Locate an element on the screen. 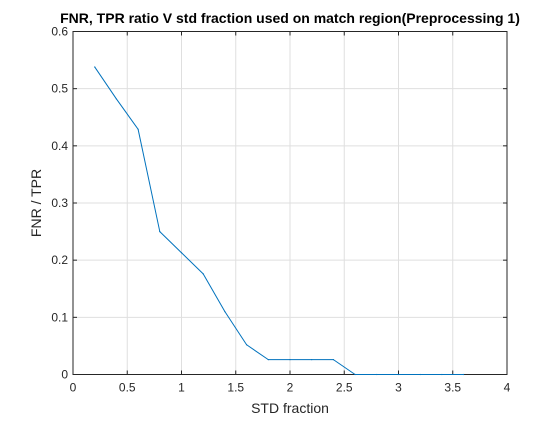 Image resolution: width=560 pixels, height=425 pixels. x-tick-label: 0.5 is located at coordinates (127, 388).